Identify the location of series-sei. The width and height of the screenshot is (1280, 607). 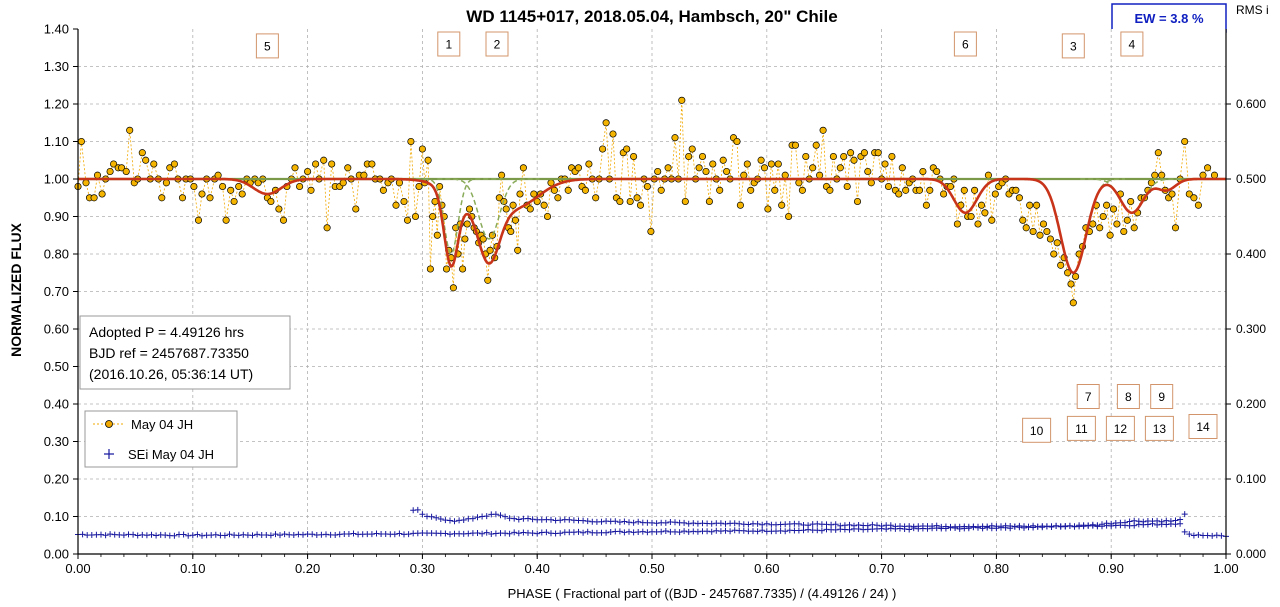
(652, 523).